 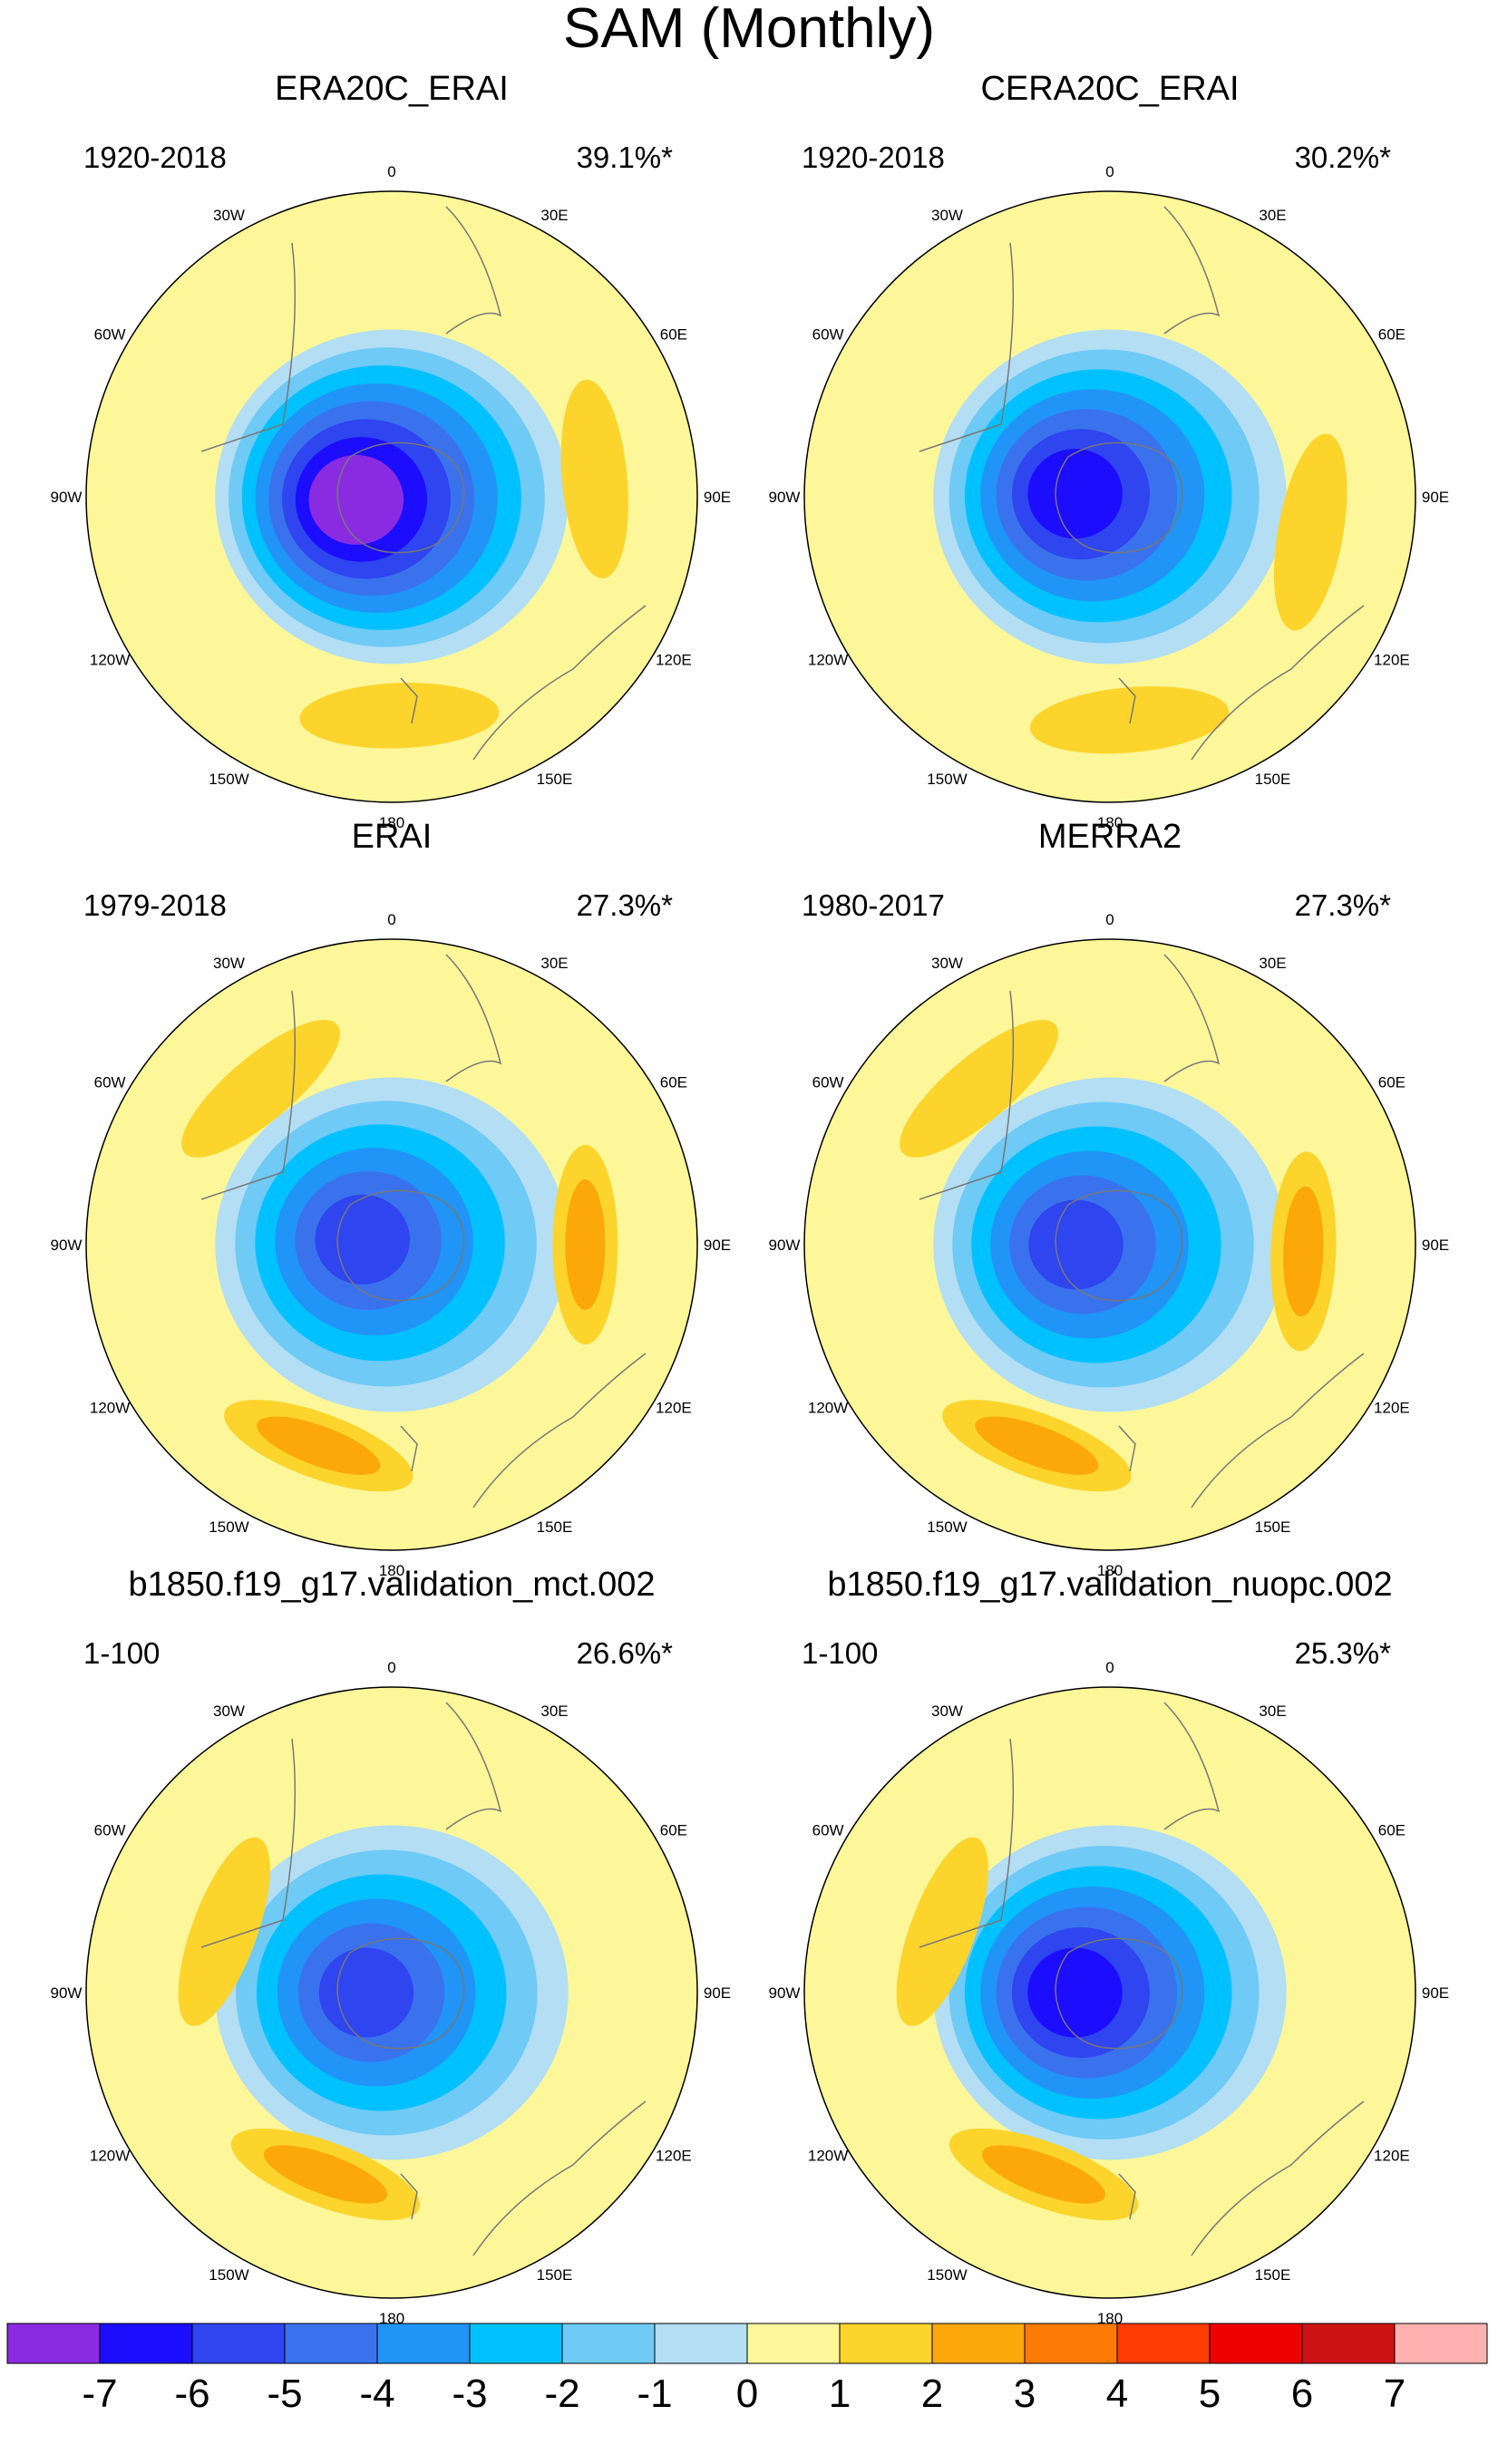 What do you see at coordinates (561, 2394) in the screenshot?
I see `colorbar-label: -2` at bounding box center [561, 2394].